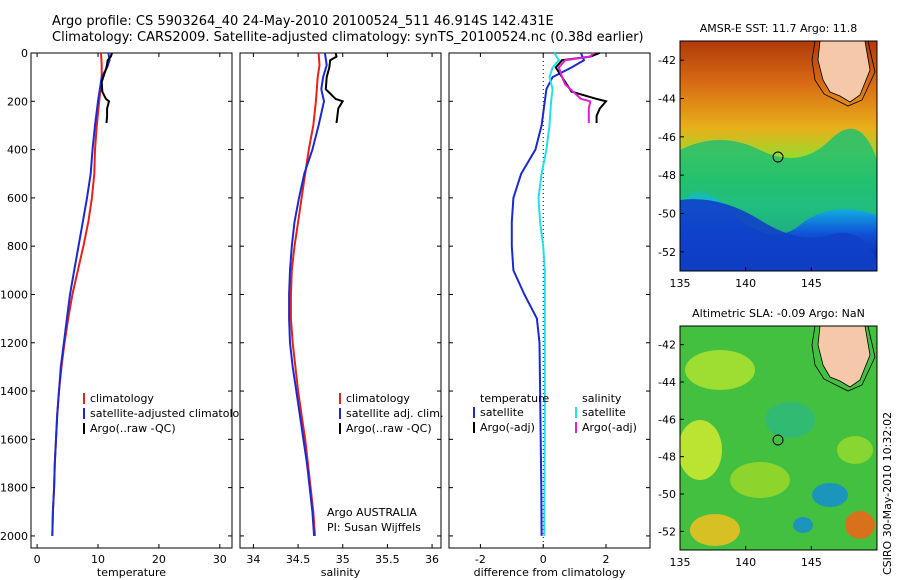 This screenshot has height=580, width=900. I want to click on sst-map, so click(778, 156).